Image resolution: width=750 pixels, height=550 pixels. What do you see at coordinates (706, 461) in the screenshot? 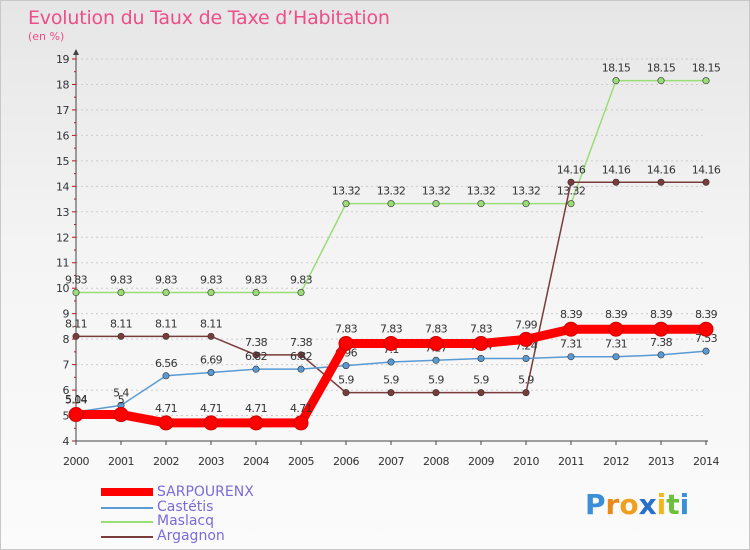
I see `x-tick-label: 2014` at bounding box center [706, 461].